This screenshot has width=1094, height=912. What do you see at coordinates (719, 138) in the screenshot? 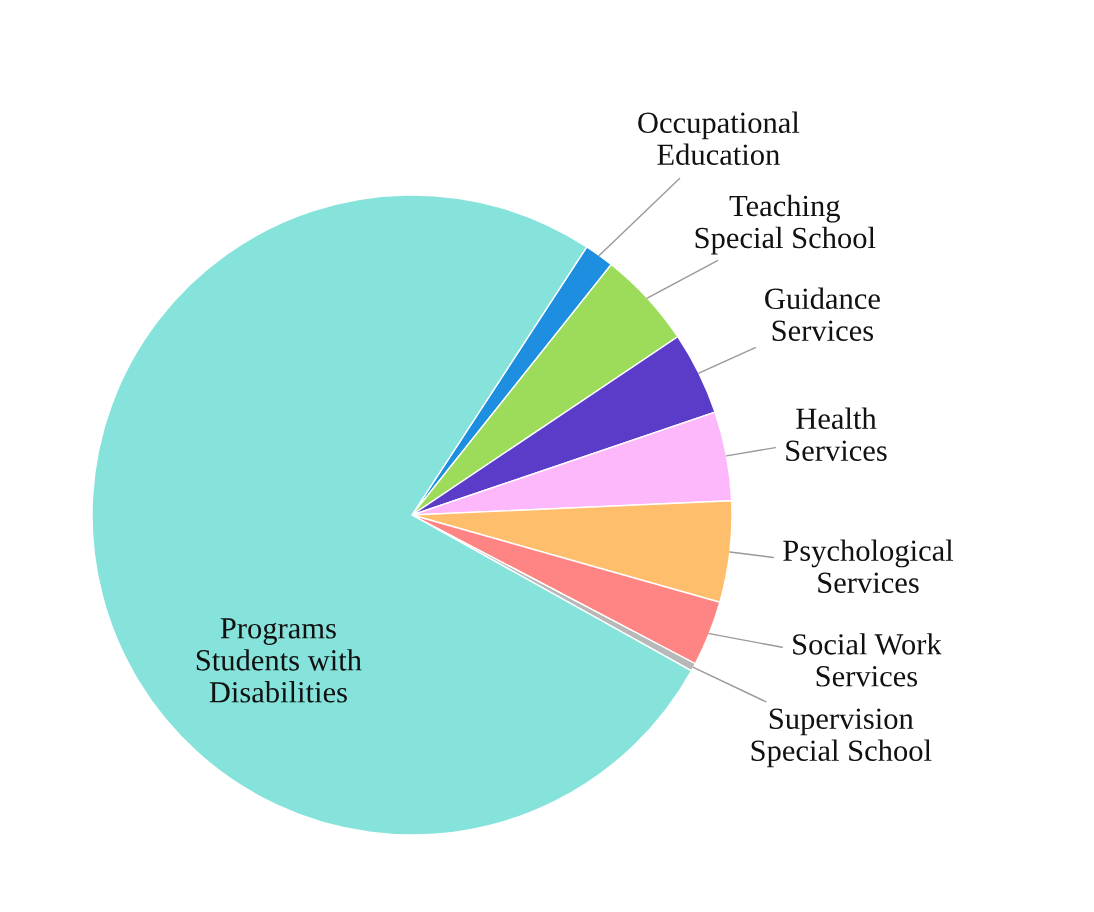
I see `slice-label: Occupational Education` at bounding box center [719, 138].